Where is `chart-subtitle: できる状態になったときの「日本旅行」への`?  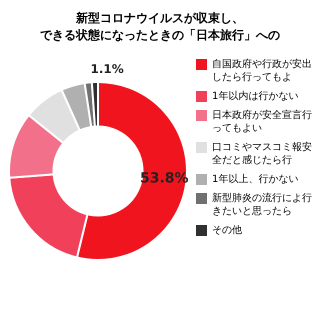
chart-subtitle: できる状態になったときの「日本旅行」への is located at coordinates (160, 35).